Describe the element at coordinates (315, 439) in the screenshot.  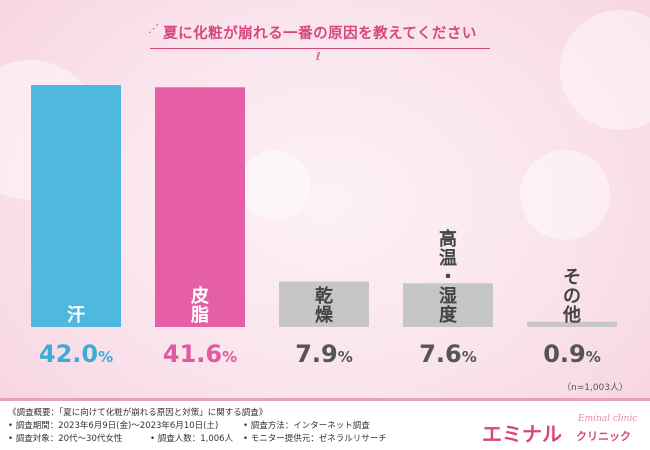
I see `survey-provider: • モニター提供元：ゼネラルリサーチ` at that location.